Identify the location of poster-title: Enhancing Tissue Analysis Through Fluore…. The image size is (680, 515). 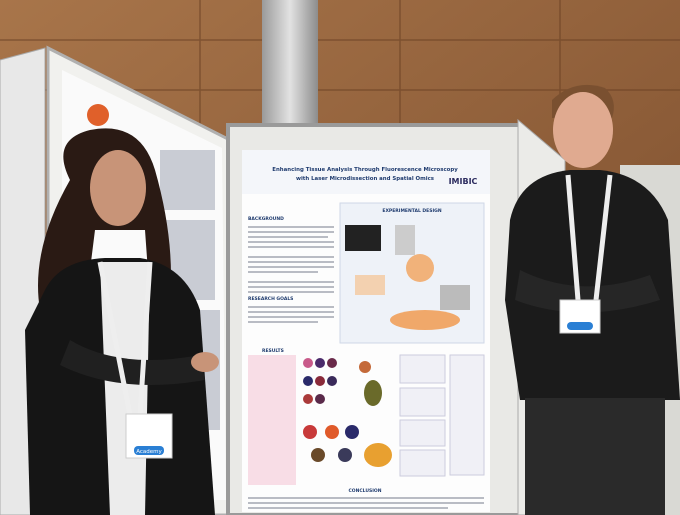
(365, 170).